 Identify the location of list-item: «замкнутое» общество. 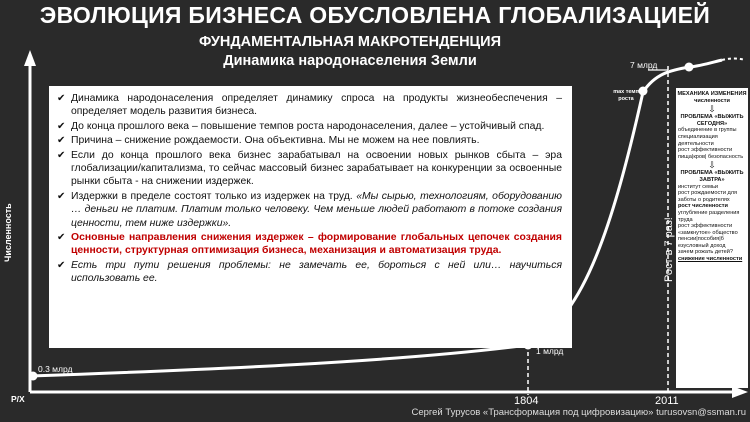
(708, 232).